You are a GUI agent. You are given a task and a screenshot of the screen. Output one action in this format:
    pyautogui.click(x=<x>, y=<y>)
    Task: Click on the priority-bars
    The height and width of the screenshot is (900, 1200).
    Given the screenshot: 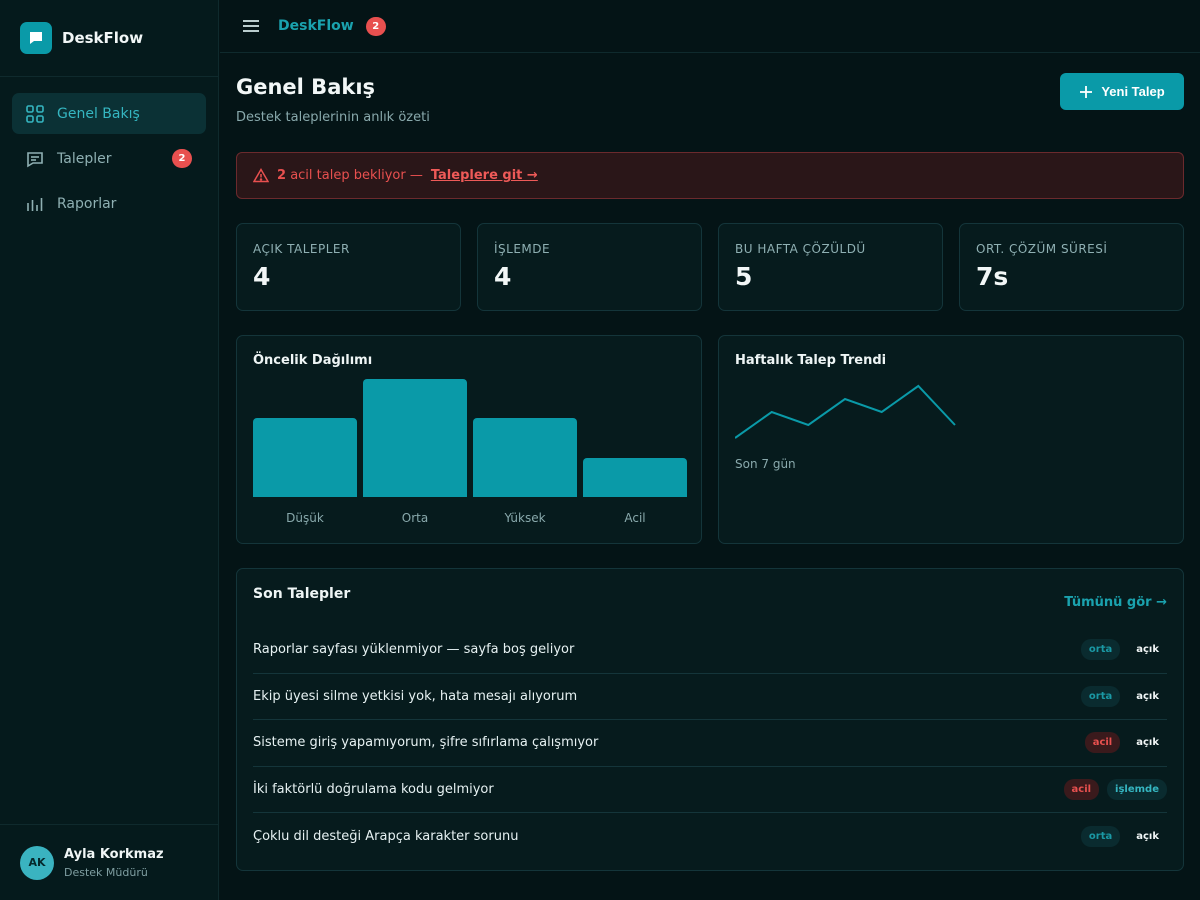 What is the action you would take?
    pyautogui.click(x=470, y=441)
    